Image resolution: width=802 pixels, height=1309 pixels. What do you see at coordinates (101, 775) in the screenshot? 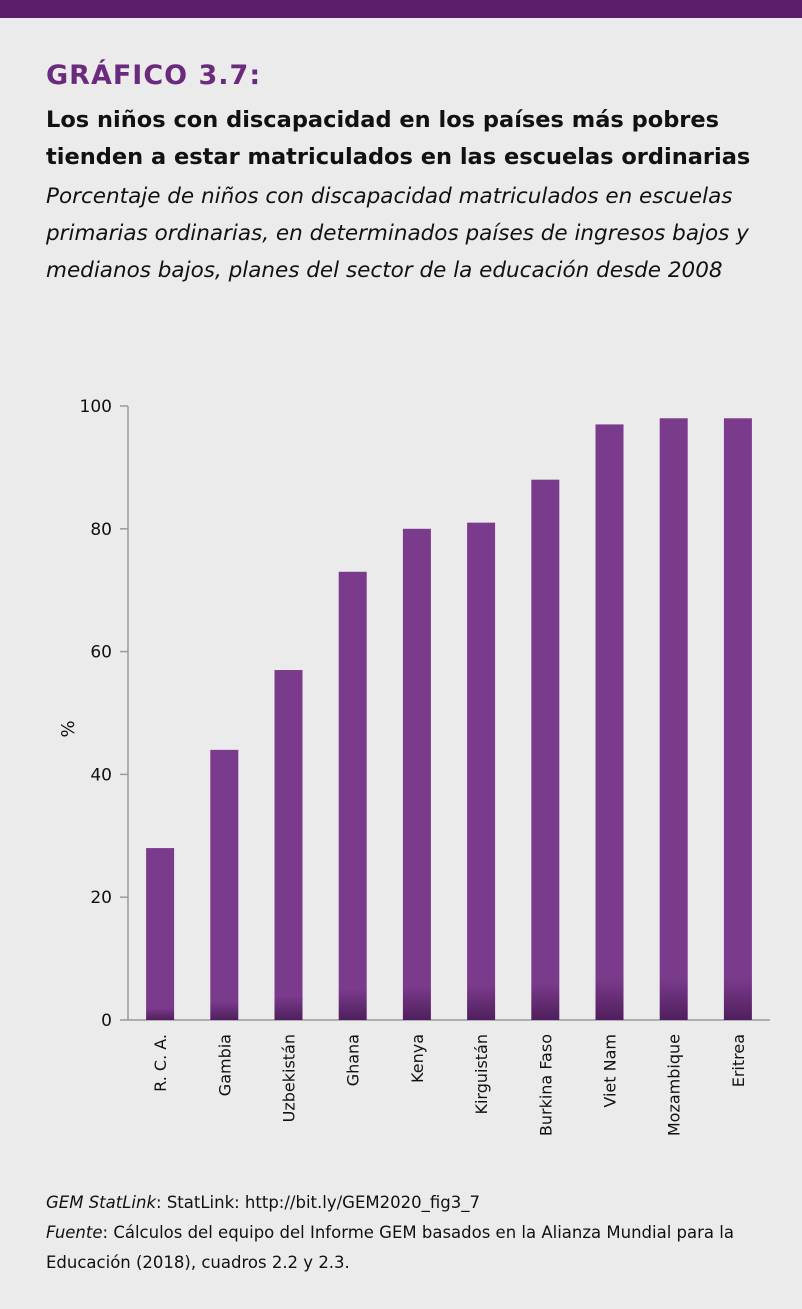
I see `y-tick-label: 40` at bounding box center [101, 775].